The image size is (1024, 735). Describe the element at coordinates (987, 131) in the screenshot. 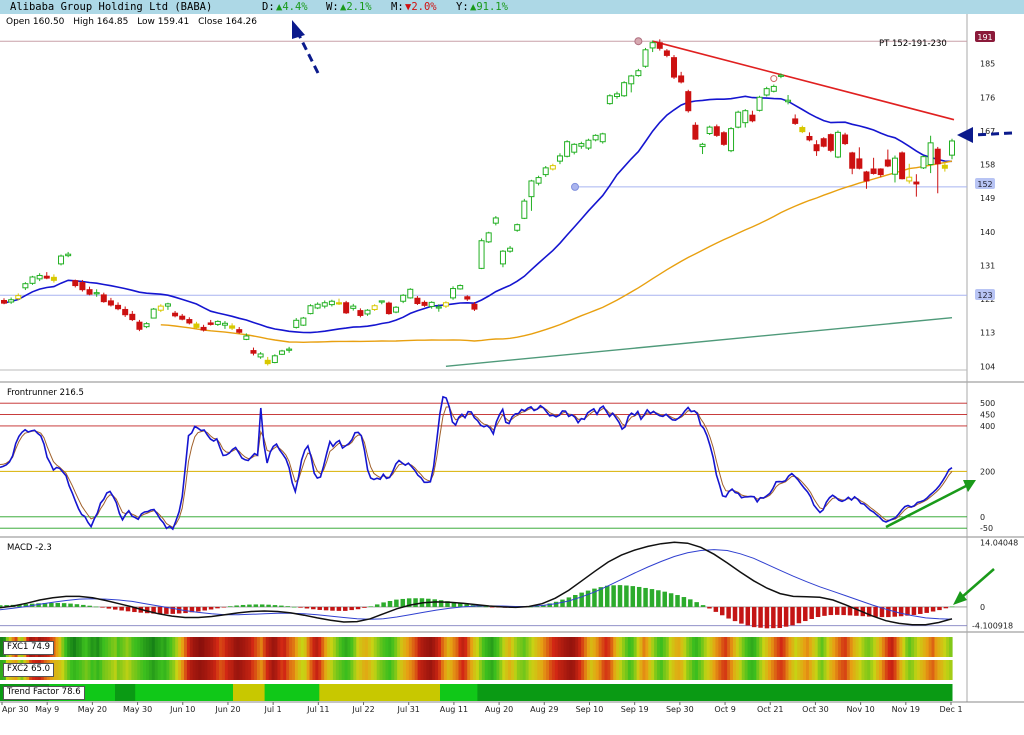

I see `price-tick-label: 167` at that location.